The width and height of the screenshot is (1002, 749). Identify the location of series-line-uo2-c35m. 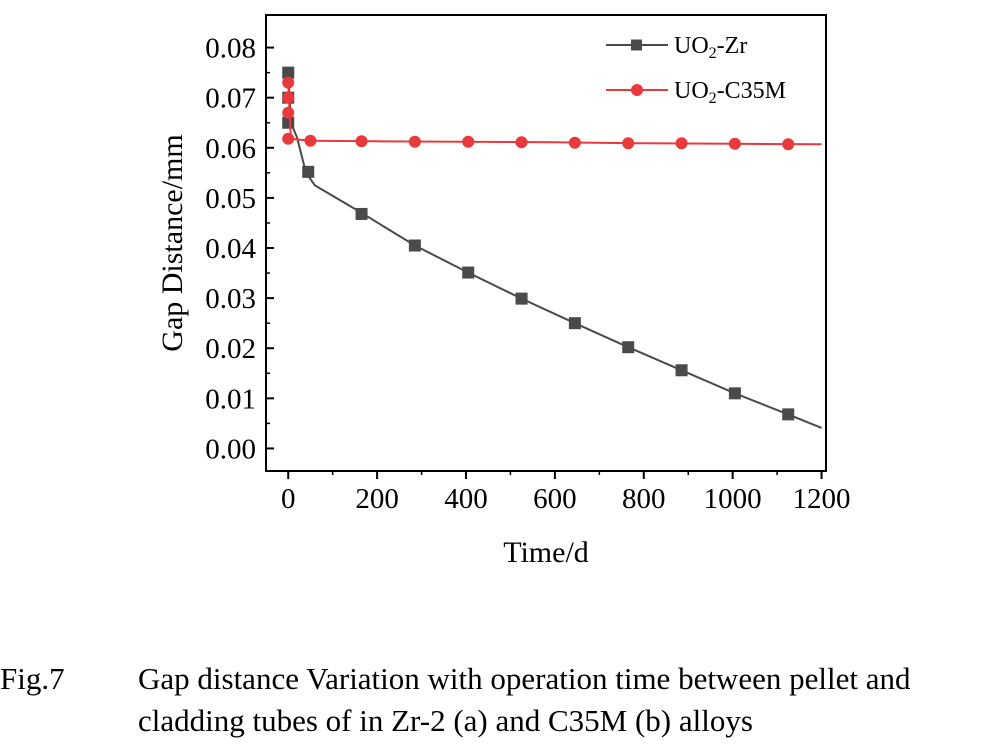
(554, 114).